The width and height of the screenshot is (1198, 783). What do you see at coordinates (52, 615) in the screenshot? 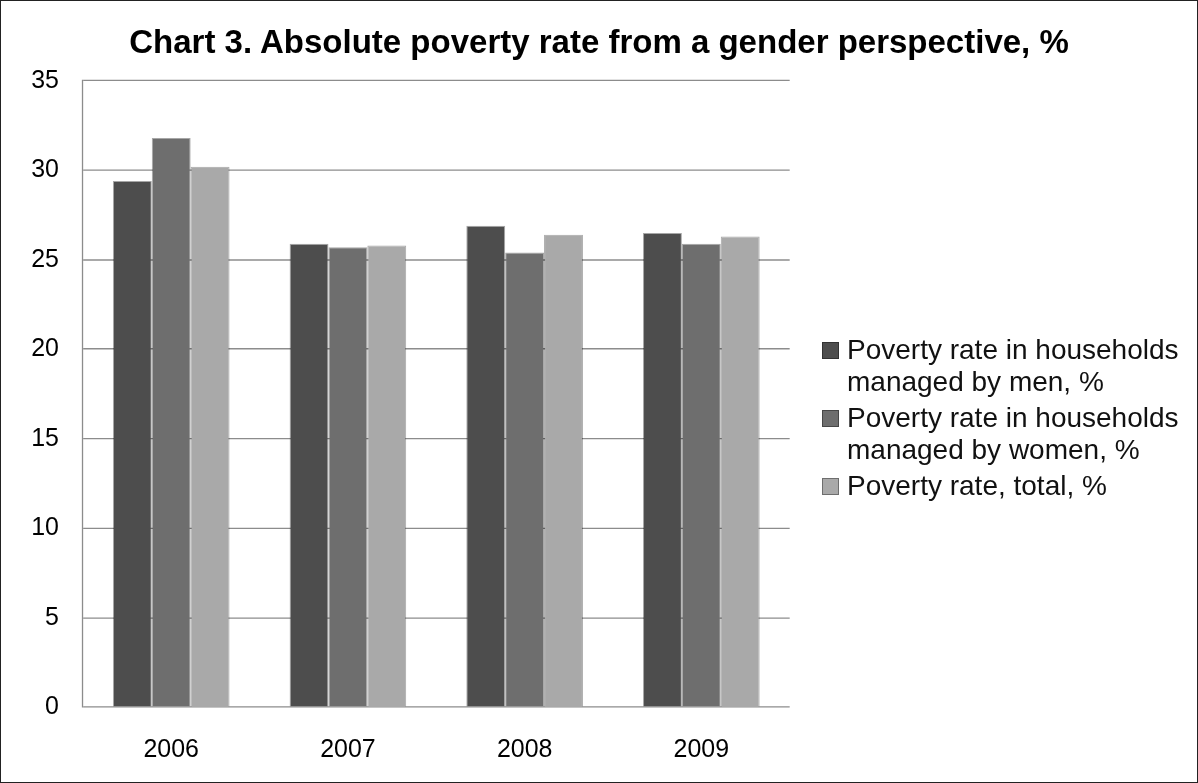
I see `y-tick-label: 5` at bounding box center [52, 615].